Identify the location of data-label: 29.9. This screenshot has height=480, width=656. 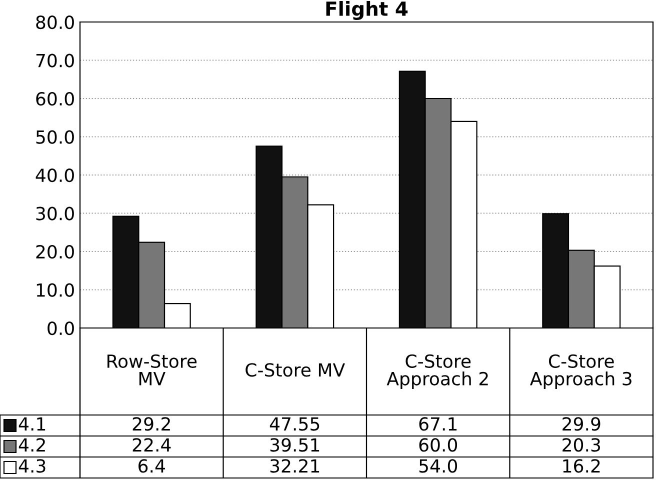
(581, 424).